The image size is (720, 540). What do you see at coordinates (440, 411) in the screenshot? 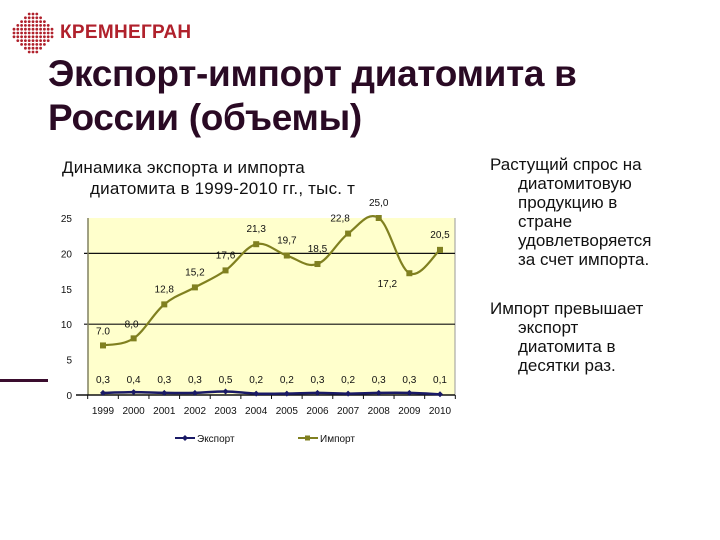
I see `x-tick-label: 2010` at bounding box center [440, 411].